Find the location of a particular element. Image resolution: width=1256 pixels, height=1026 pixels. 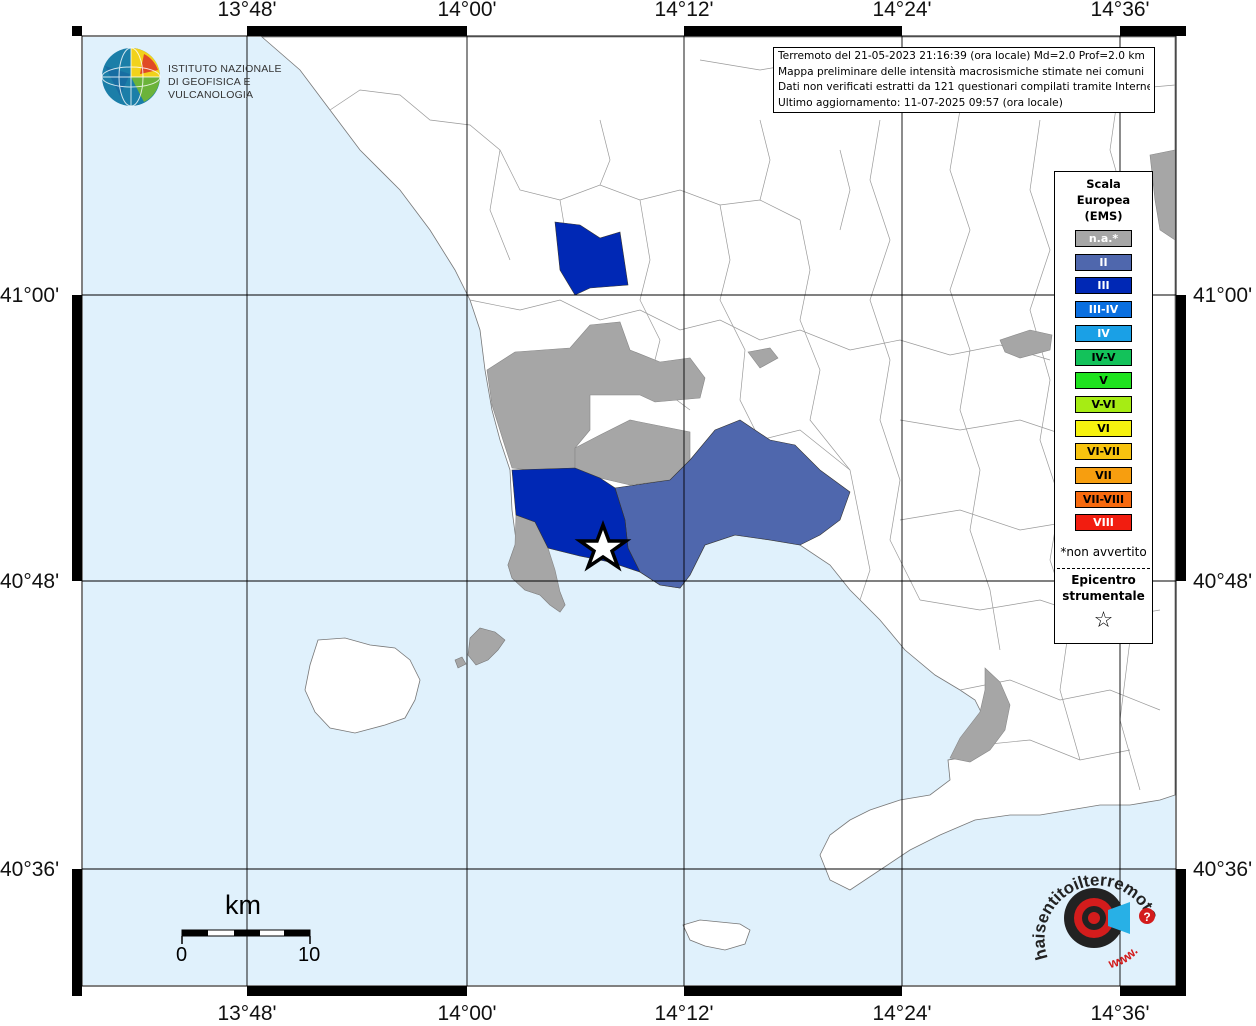

scale-bar: km 0 10 is located at coordinates (256, 928).